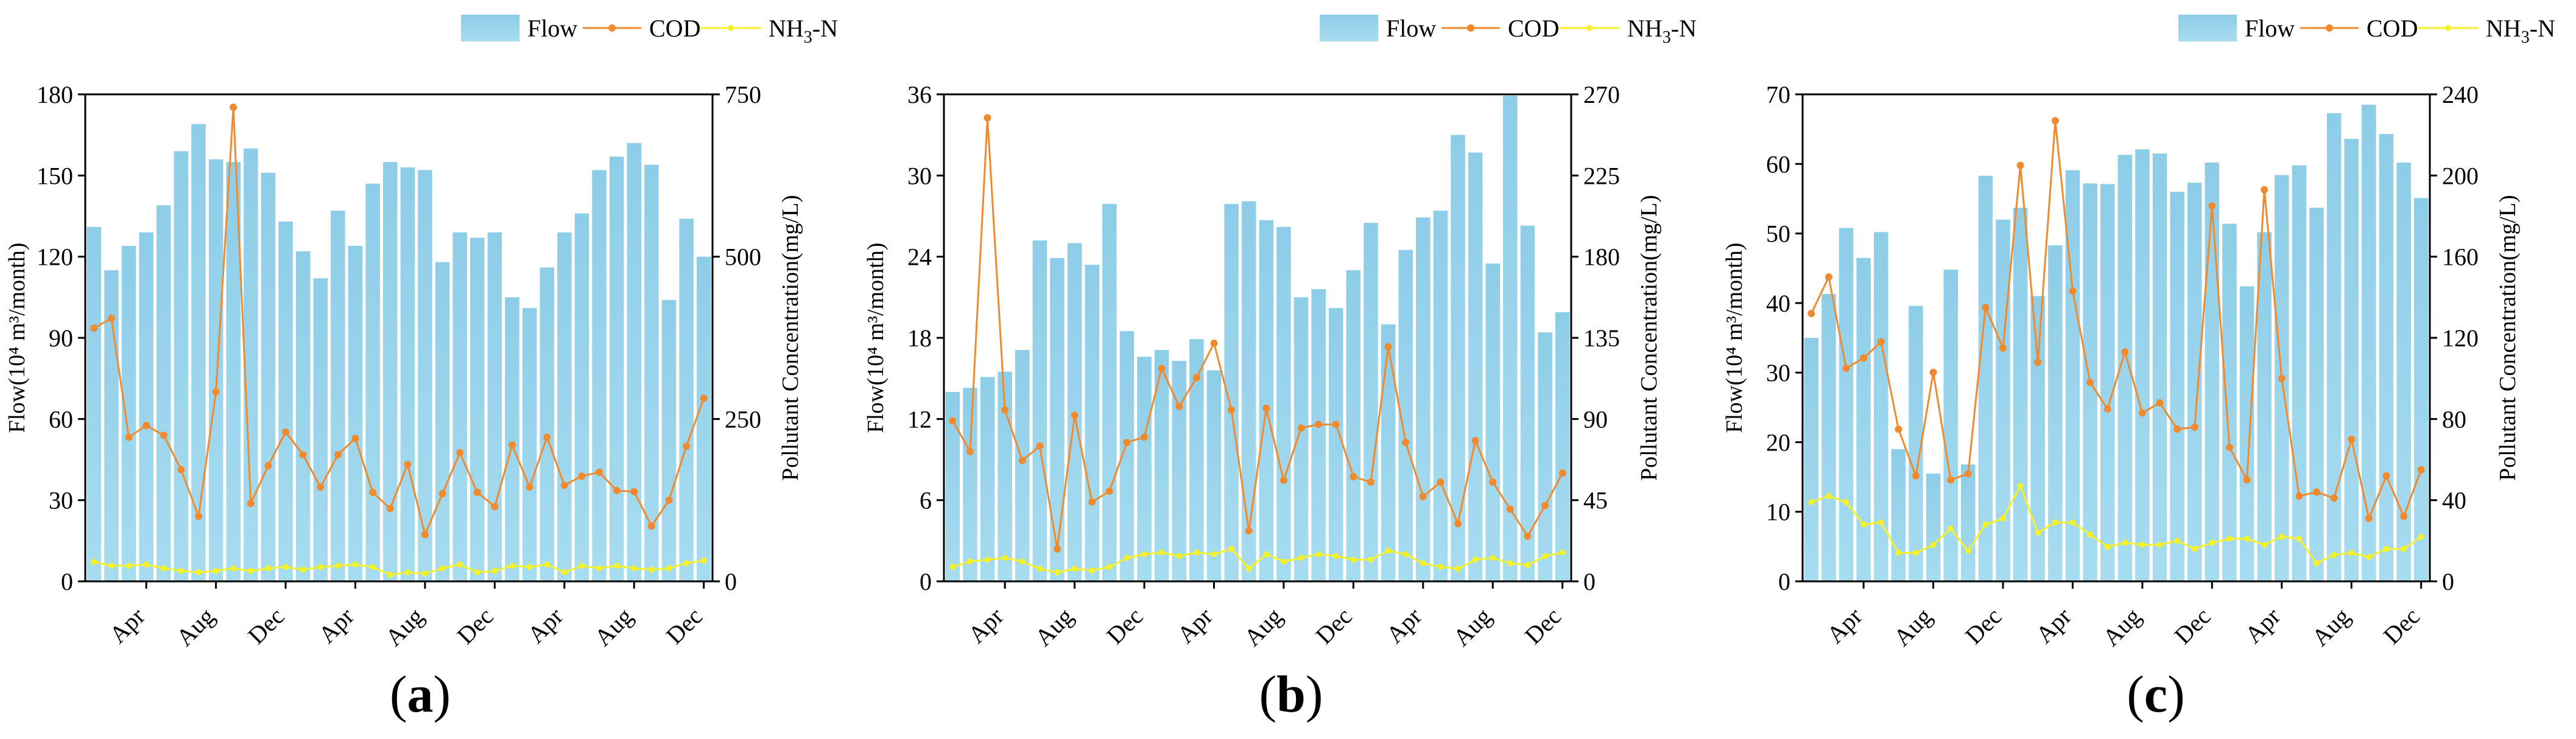 This screenshot has width=2576, height=739. I want to click on legend: Flow COD NH3-N, so click(1508, 31).